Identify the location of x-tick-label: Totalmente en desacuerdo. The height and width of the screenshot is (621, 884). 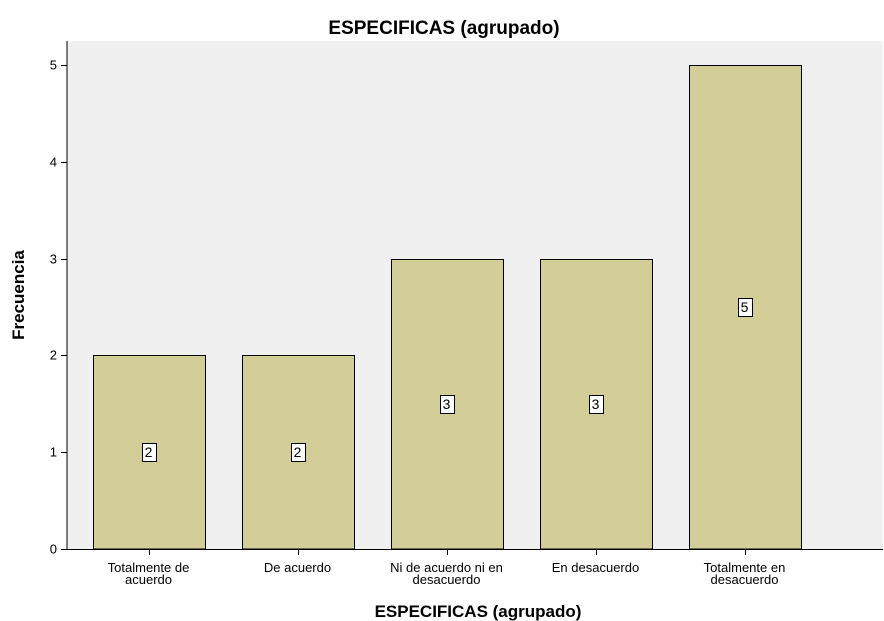
(745, 573).